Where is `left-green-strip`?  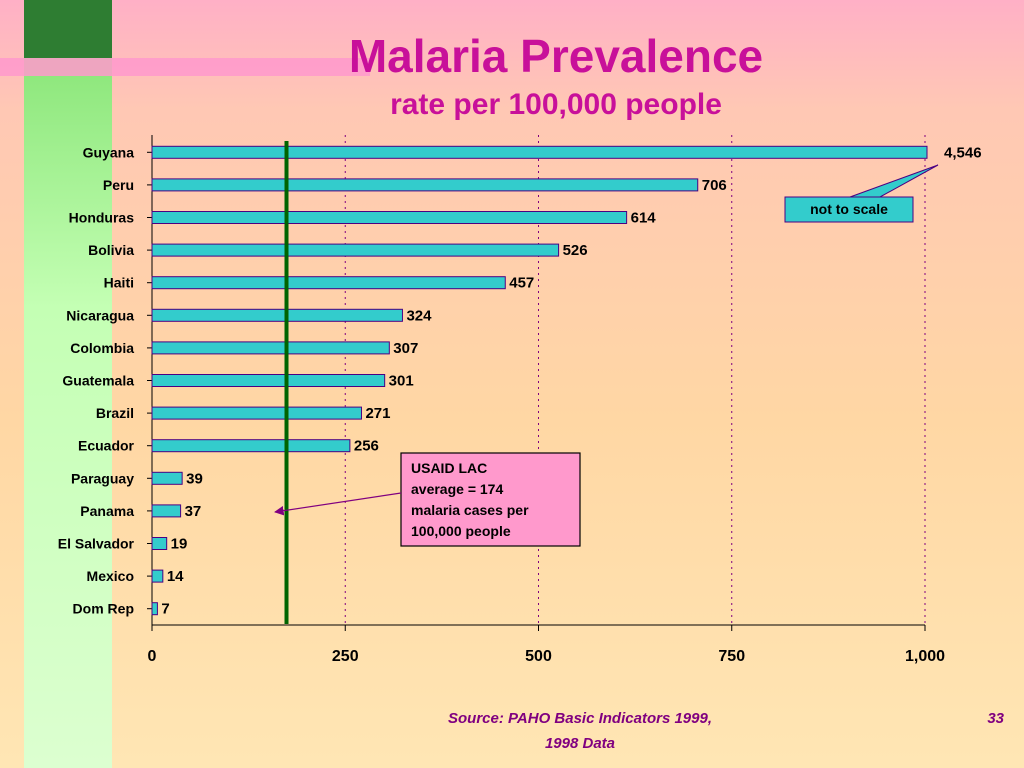
left-green-strip is located at coordinates (68, 384).